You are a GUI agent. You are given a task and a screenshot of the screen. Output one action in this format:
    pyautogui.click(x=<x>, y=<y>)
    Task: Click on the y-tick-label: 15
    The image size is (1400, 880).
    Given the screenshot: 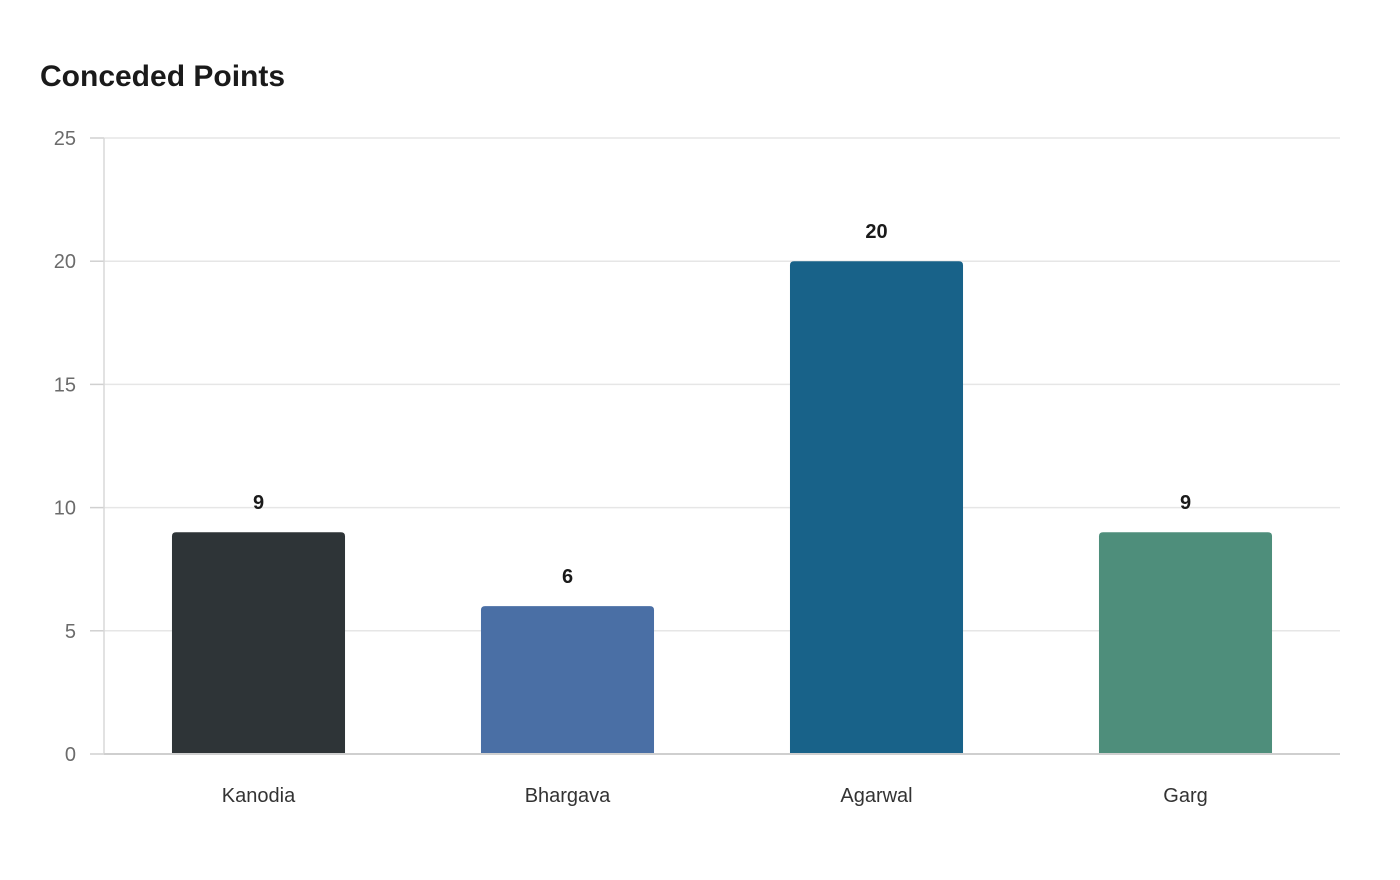 What is the action you would take?
    pyautogui.click(x=65, y=385)
    